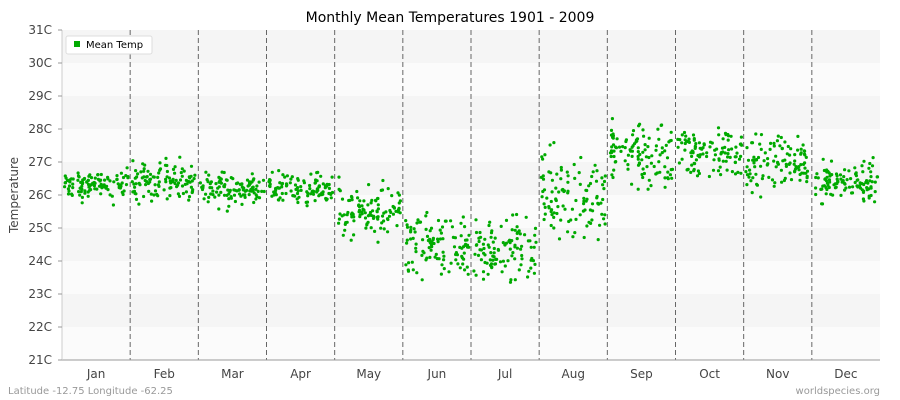 The height and width of the screenshot is (400, 900). I want to click on legend-label: Mean Temp, so click(114, 45).